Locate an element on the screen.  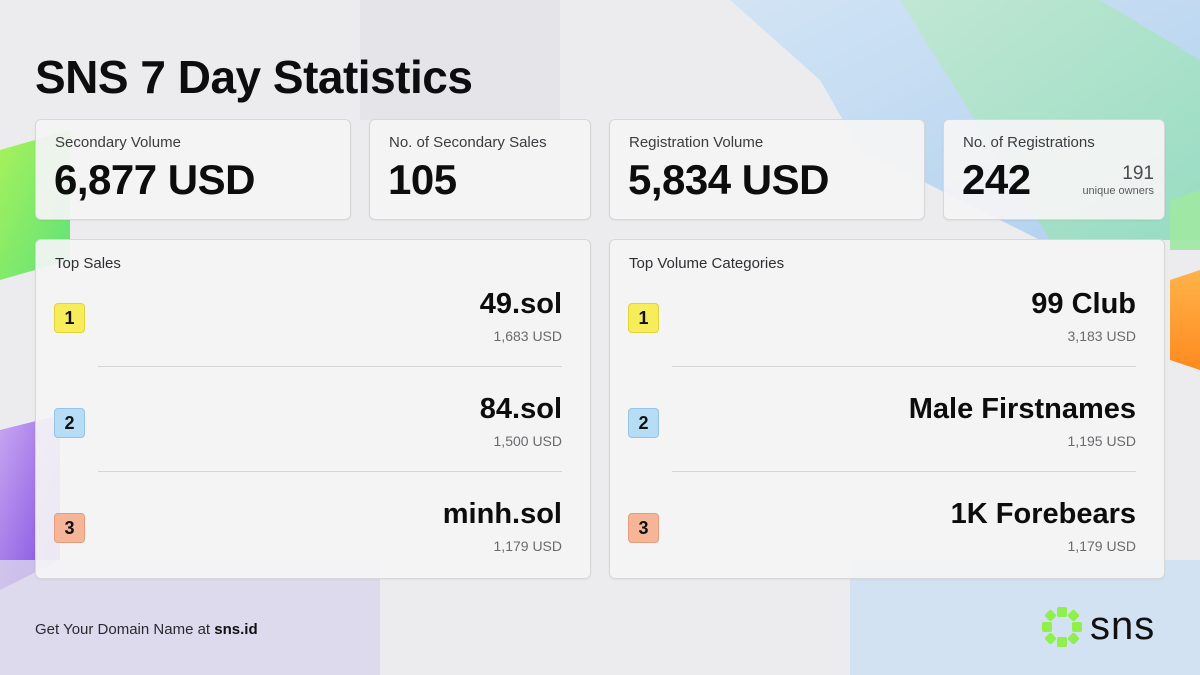
category-name: 99 Club is located at coordinates (1083, 304).